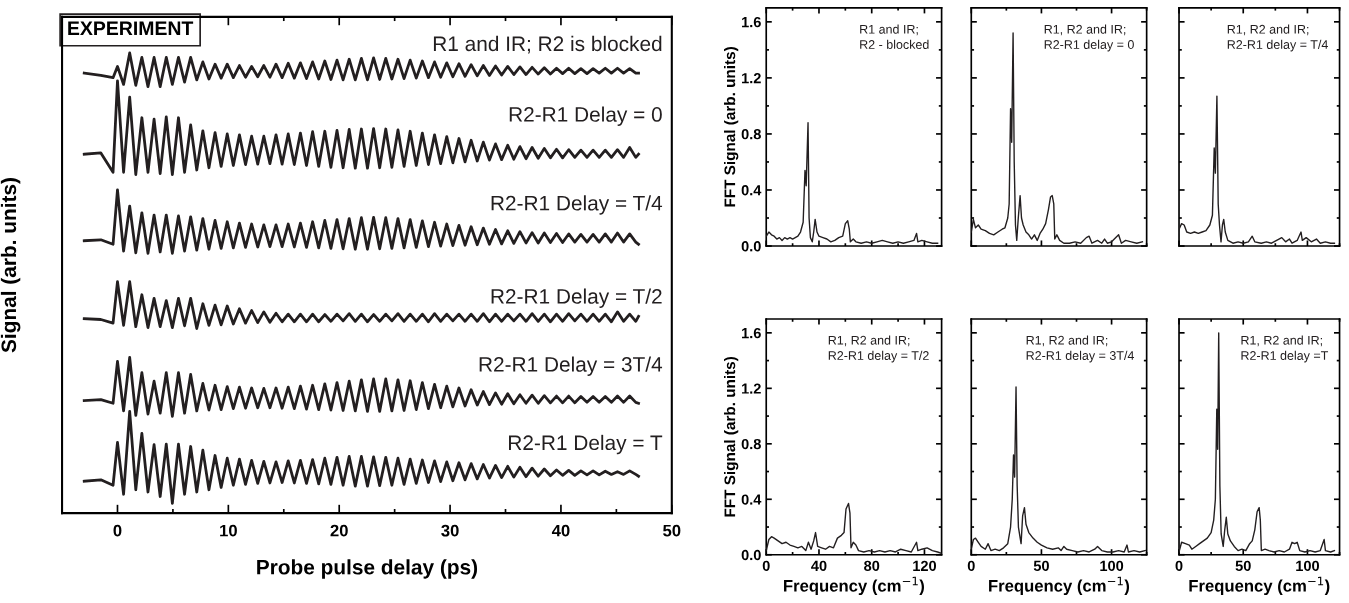 This screenshot has width=1349, height=603. I want to click on annotation: R1, R2 and IR; R2-R1 delay =T, so click(1285, 349).